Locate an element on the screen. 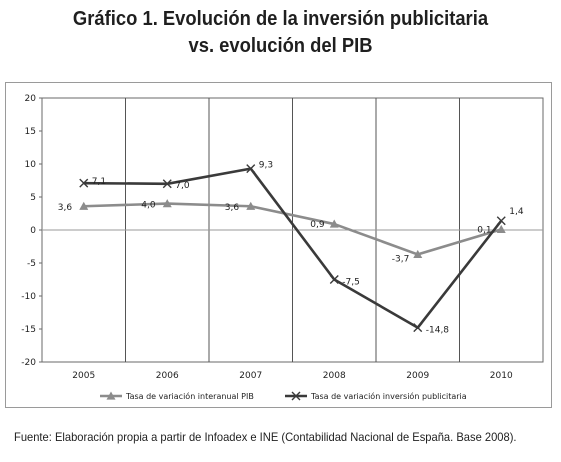 The image size is (561, 462). data-label: 7,1 is located at coordinates (99, 182).